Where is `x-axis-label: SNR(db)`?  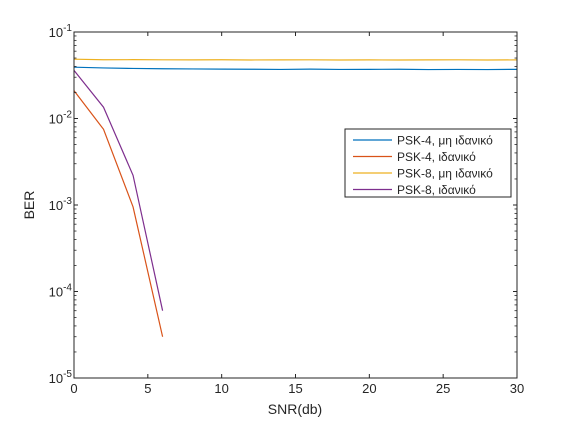
x-axis-label: SNR(db) is located at coordinates (295, 409).